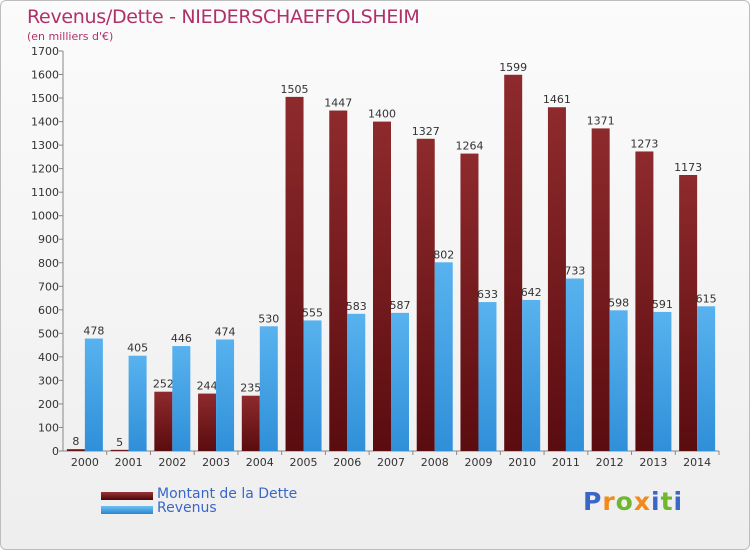 The height and width of the screenshot is (550, 750). I want to click on data-label-revenus: 587, so click(400, 305).